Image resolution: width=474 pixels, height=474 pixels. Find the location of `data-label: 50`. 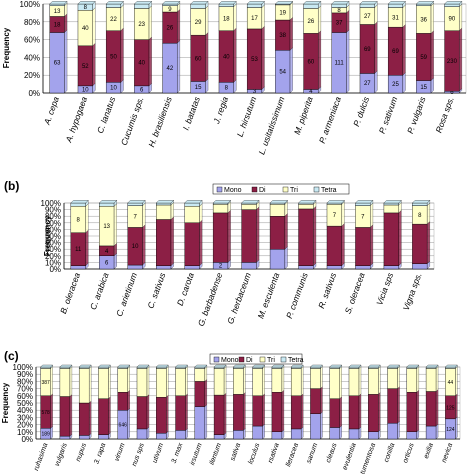

data-label: 50 is located at coordinates (113, 58).